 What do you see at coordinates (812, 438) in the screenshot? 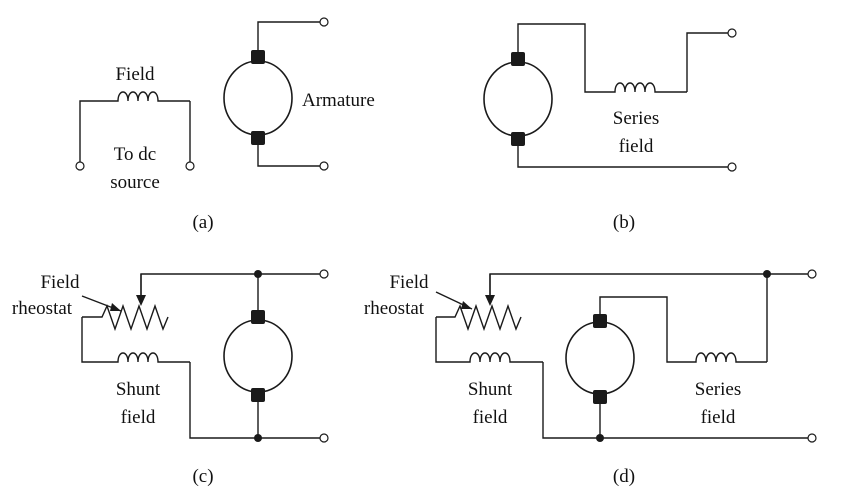
I see `terminal-d-bottom` at bounding box center [812, 438].